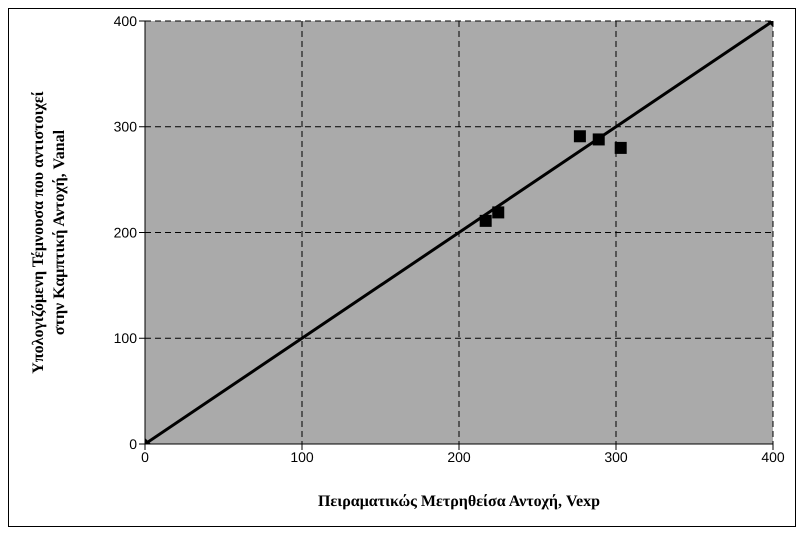 The width and height of the screenshot is (802, 533). I want to click on x-tick-label: 300, so click(616, 456).